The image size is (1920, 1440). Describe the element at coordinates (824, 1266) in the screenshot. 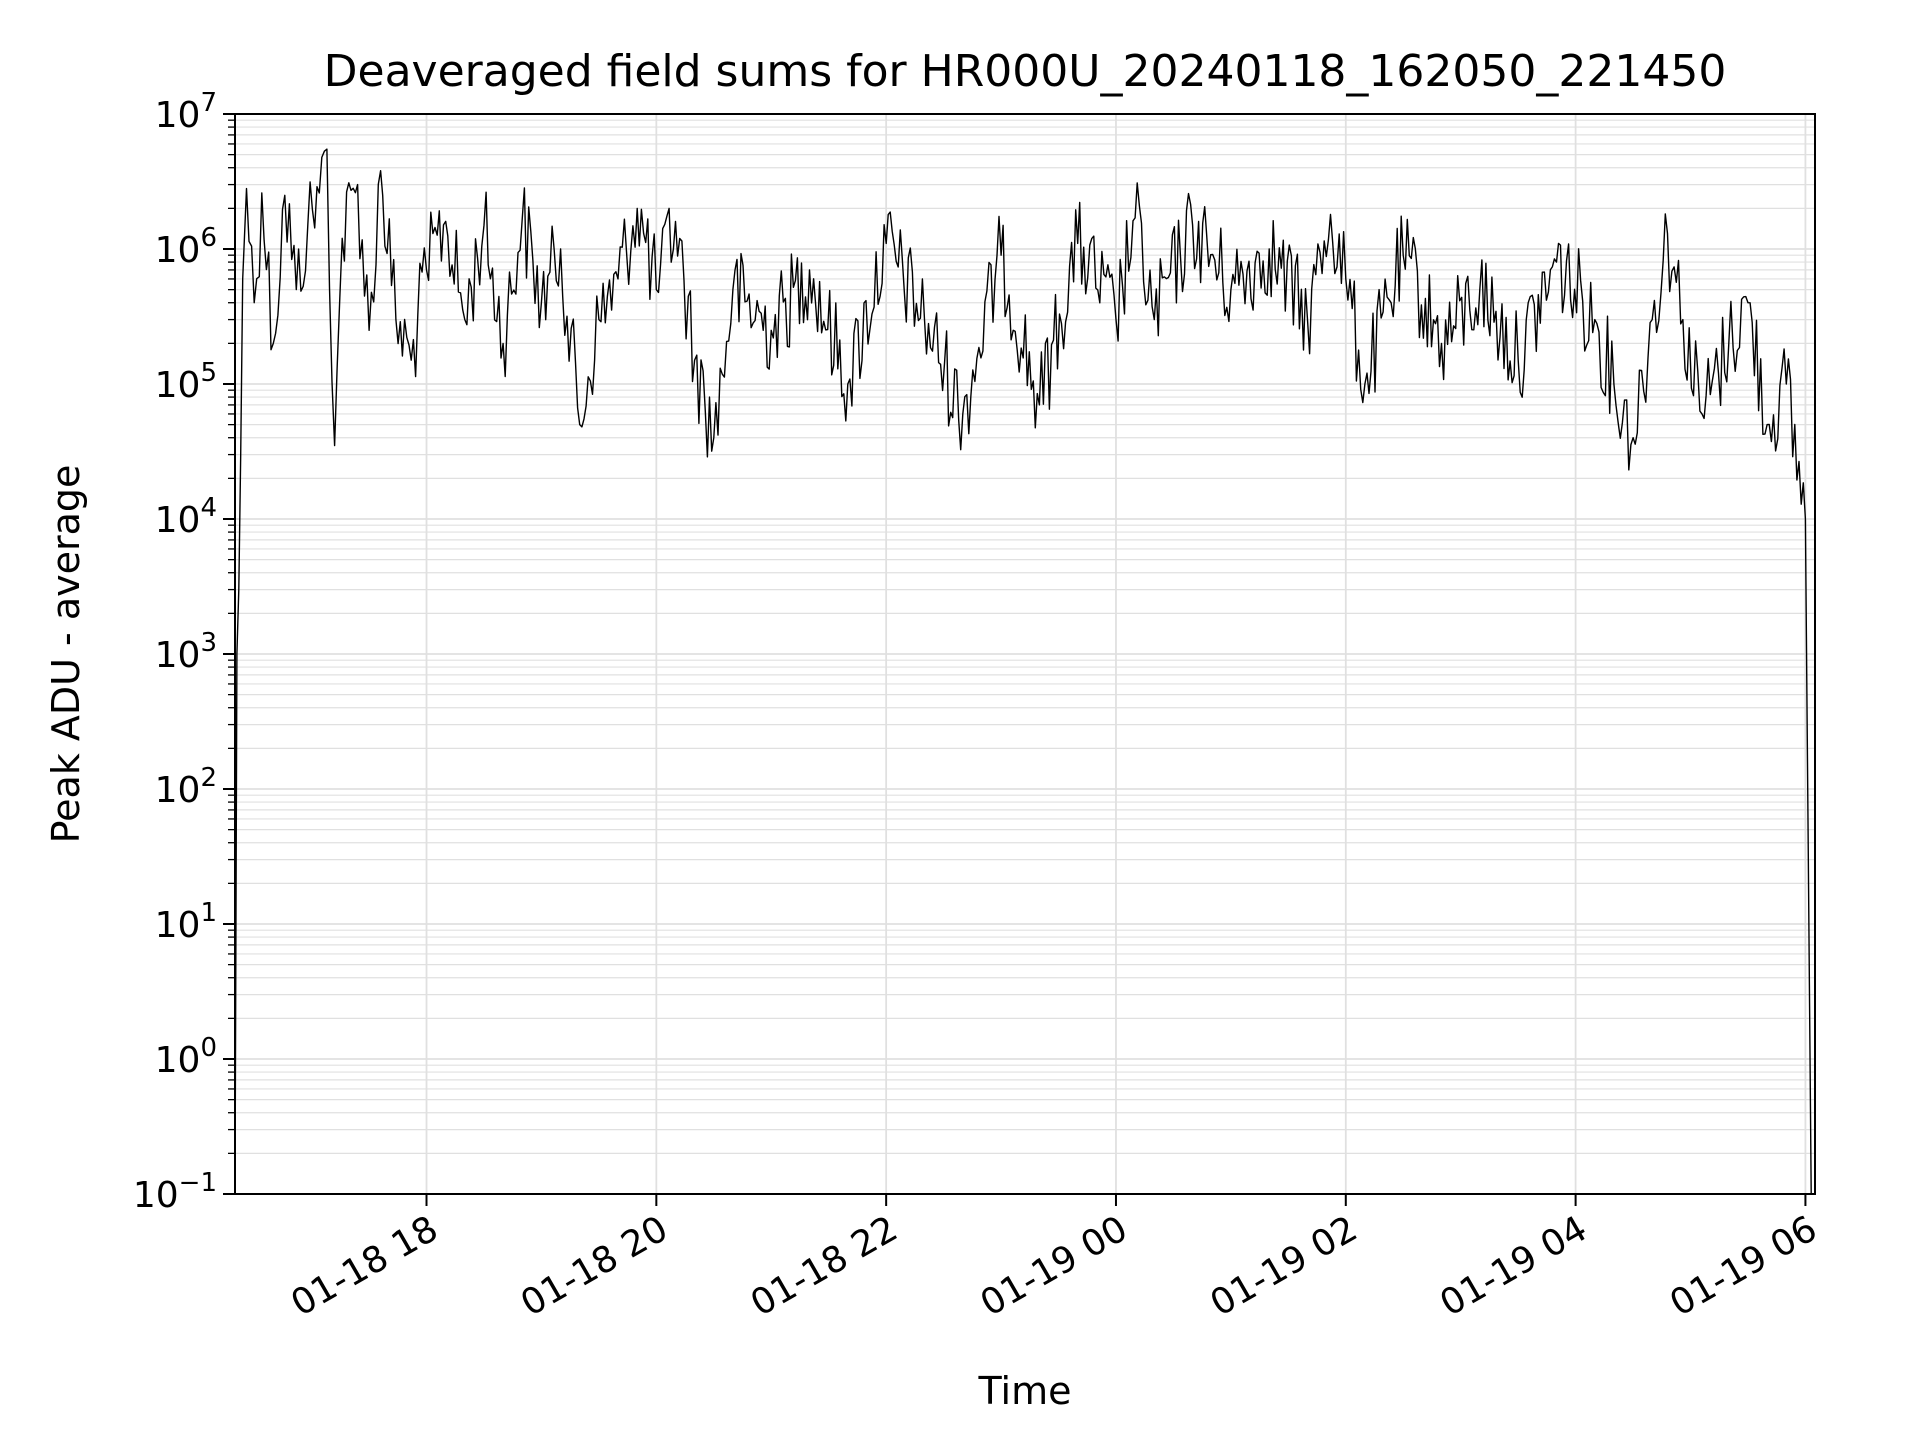

I see `x-tick-label: 01-18 22` at that location.